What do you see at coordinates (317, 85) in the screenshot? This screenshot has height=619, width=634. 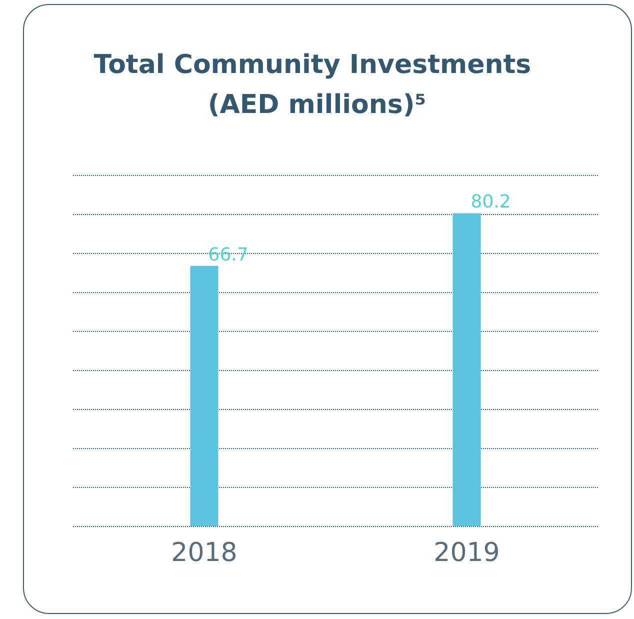 I see `chart-title: Total Community Investments (AED millions)⁵` at bounding box center [317, 85].